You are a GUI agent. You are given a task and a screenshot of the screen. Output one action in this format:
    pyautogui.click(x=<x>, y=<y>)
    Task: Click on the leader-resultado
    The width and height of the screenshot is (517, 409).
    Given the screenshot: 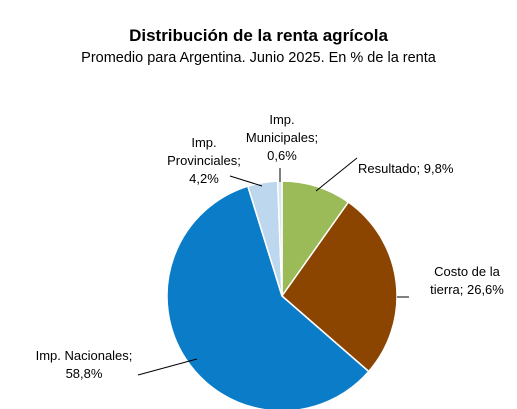 What is the action you would take?
    pyautogui.click(x=336, y=174)
    